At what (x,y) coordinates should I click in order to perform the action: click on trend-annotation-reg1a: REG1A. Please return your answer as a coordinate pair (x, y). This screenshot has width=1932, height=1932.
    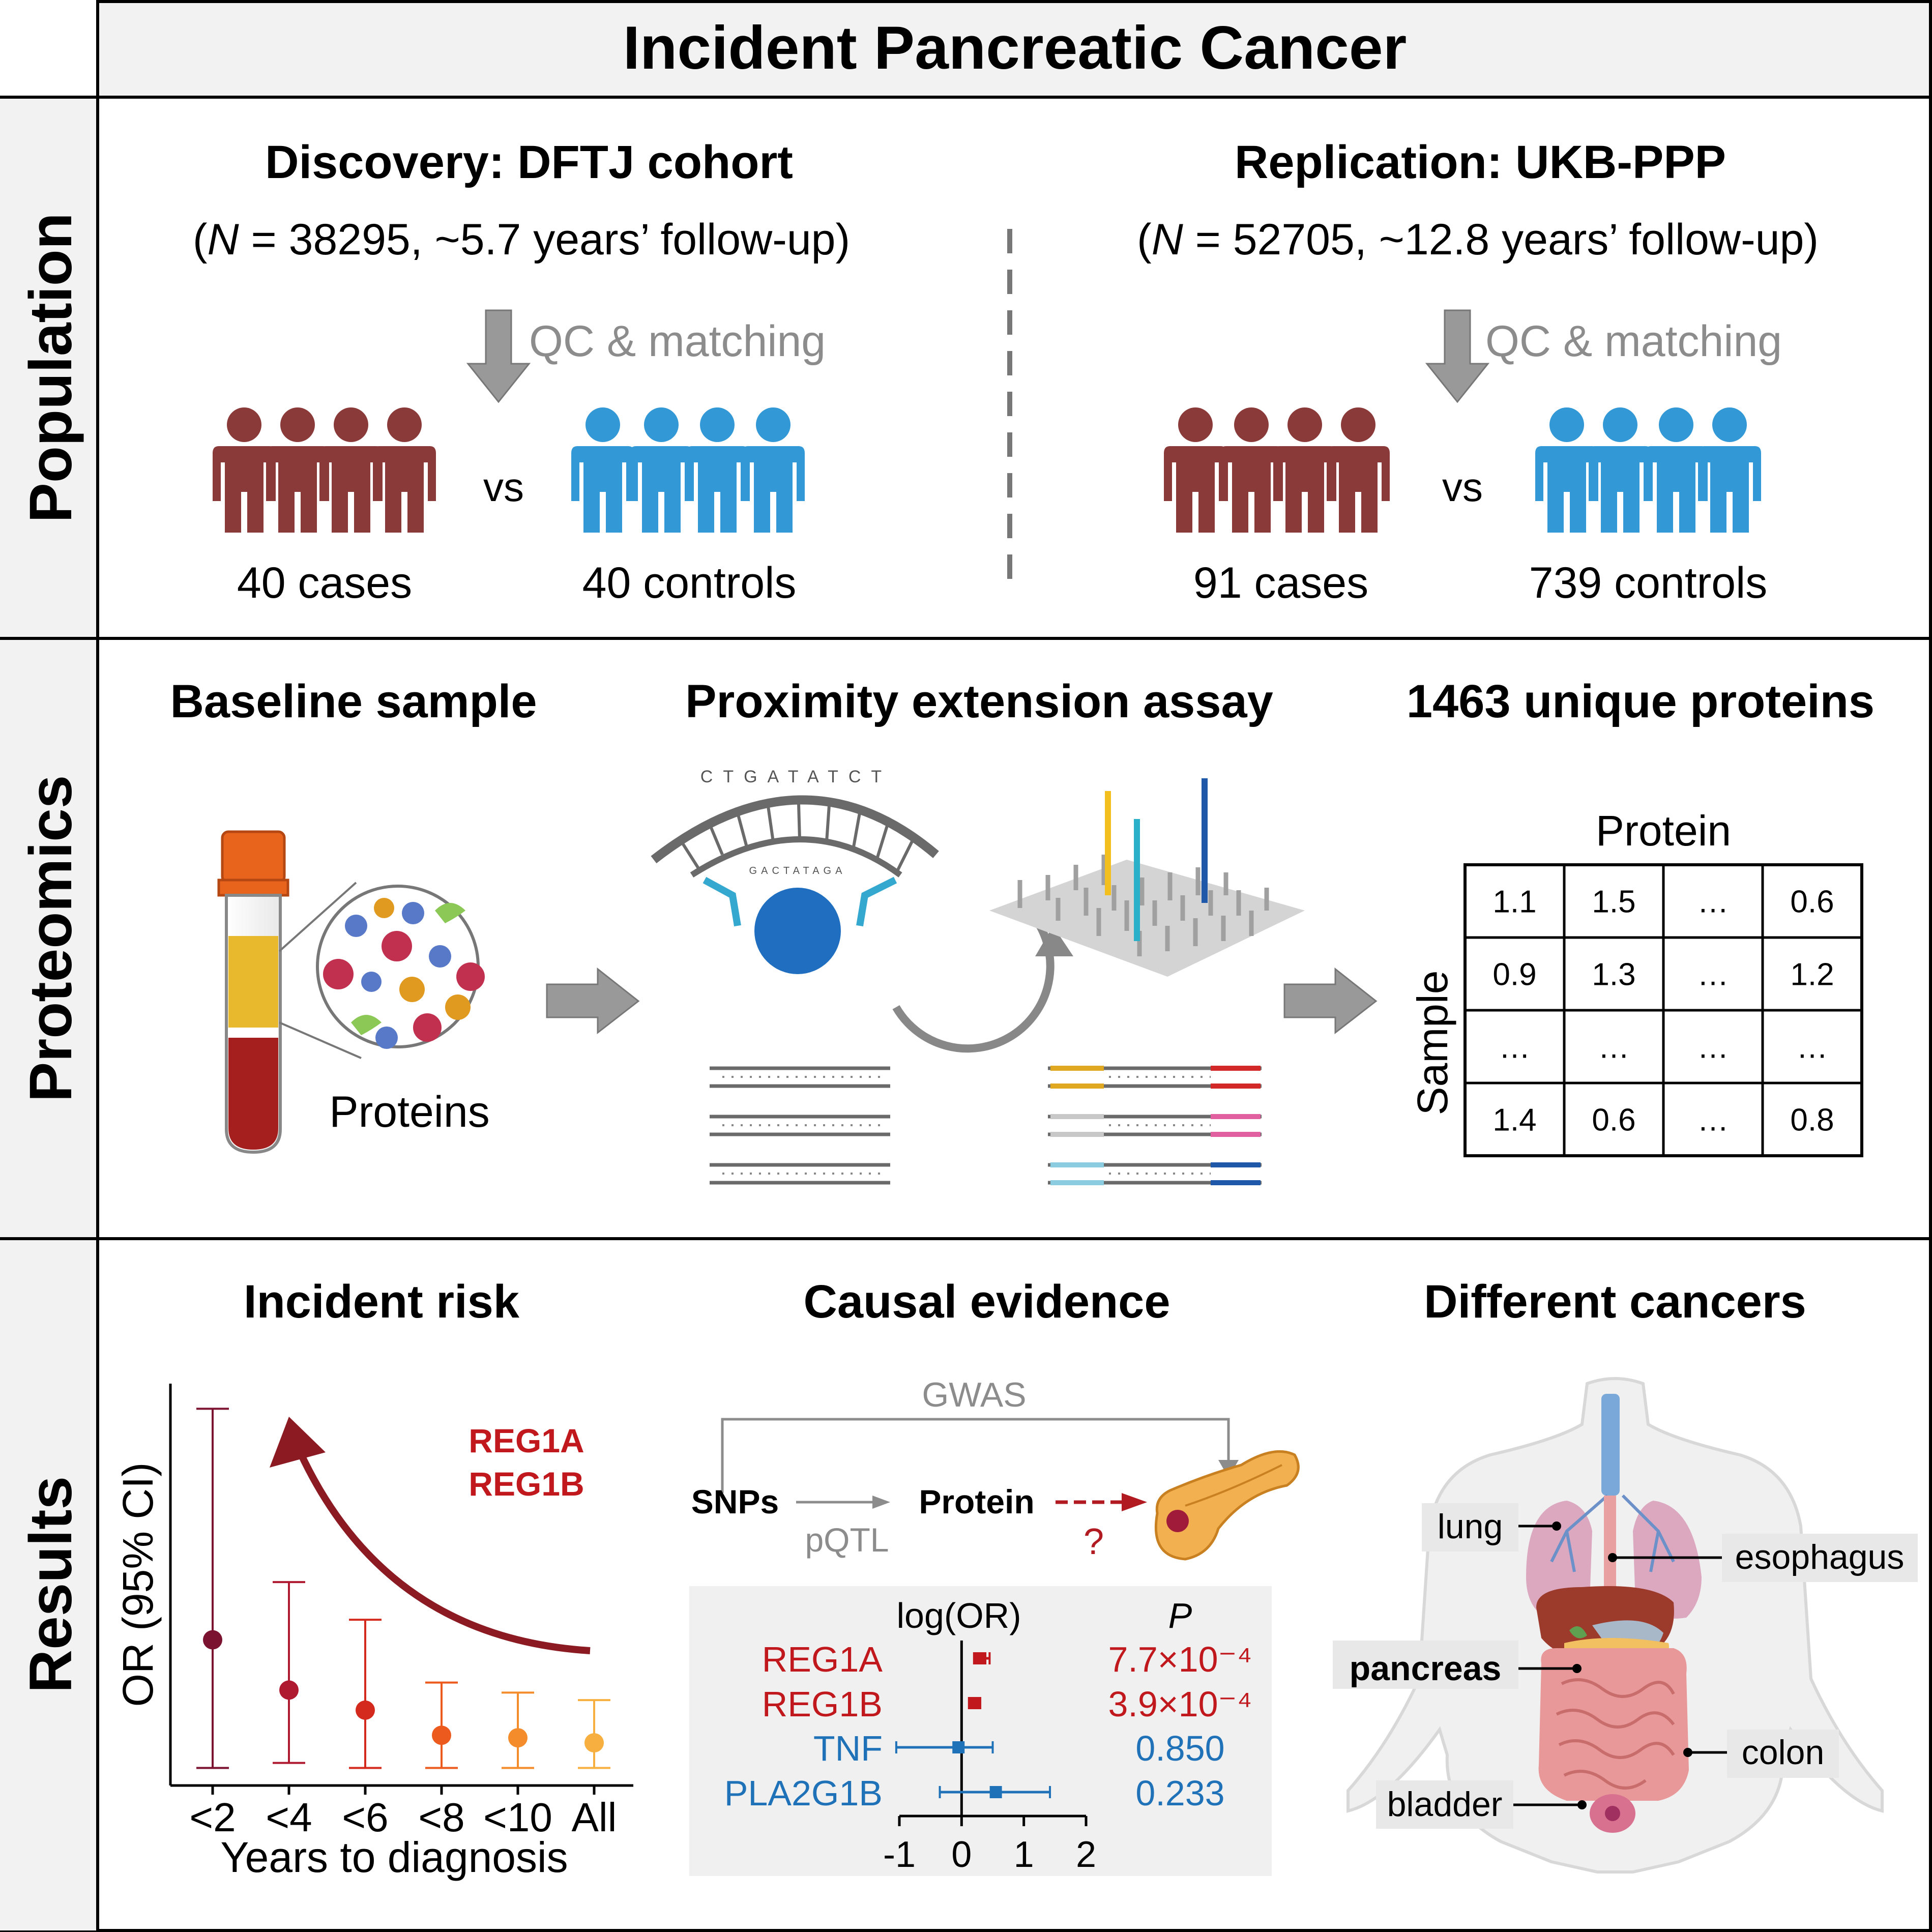
    Looking at the image, I should click on (526, 1440).